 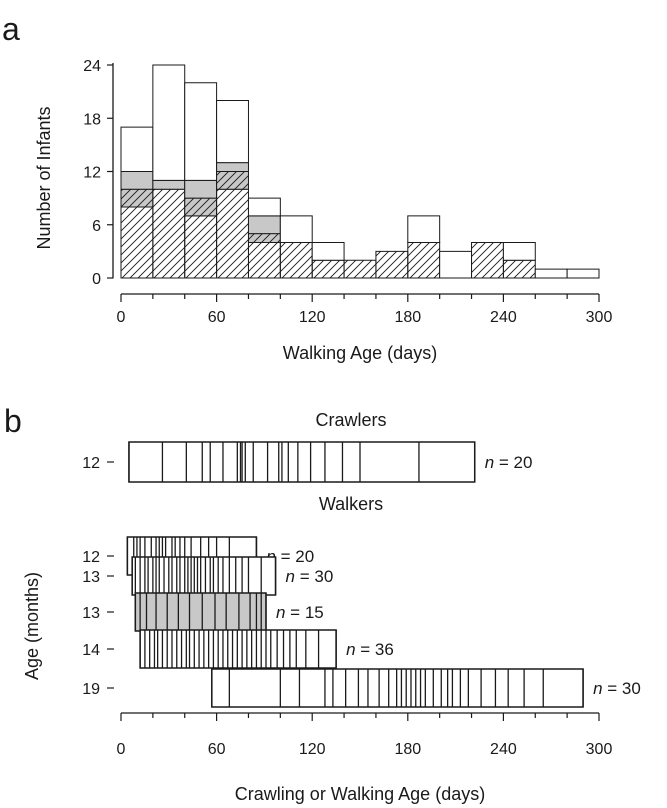 I want to click on strip-x-tick-label: 240, so click(x=503, y=749).